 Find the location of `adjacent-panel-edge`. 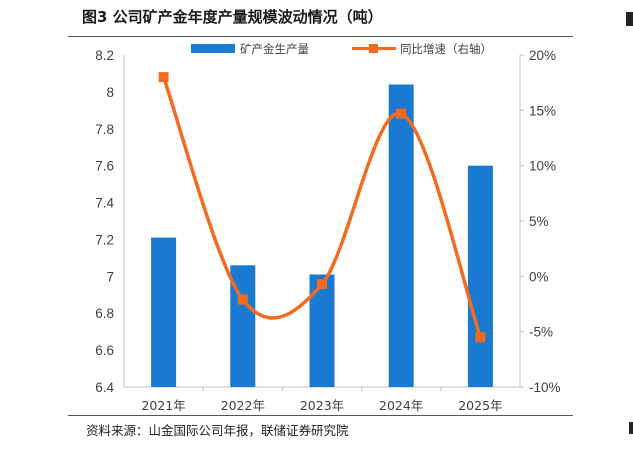

adjacent-panel-edge is located at coordinates (629, 19).